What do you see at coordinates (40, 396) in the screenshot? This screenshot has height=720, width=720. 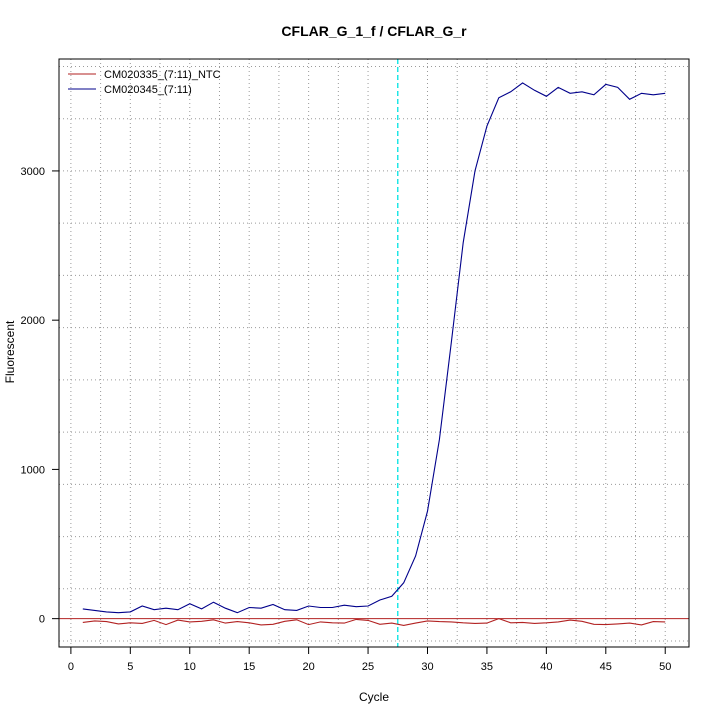 I see `y-axis: 0 1000 2000 3000` at bounding box center [40, 396].